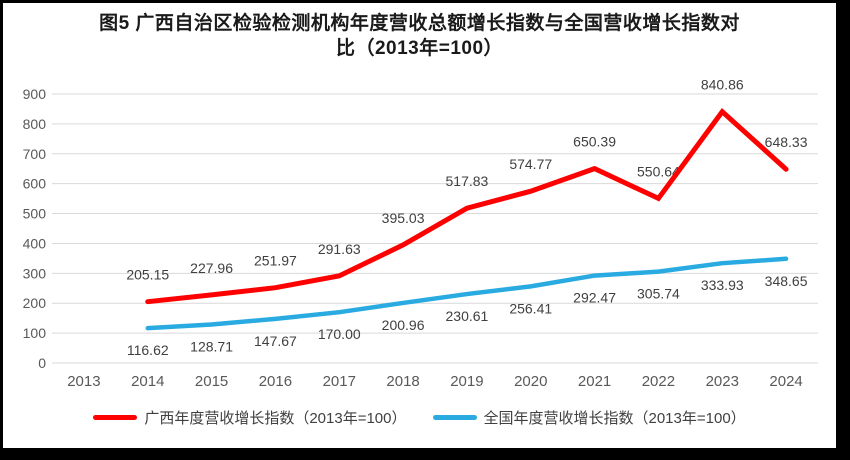  What do you see at coordinates (115, 417) in the screenshot?
I see `guangxi-line-swatch` at bounding box center [115, 417].